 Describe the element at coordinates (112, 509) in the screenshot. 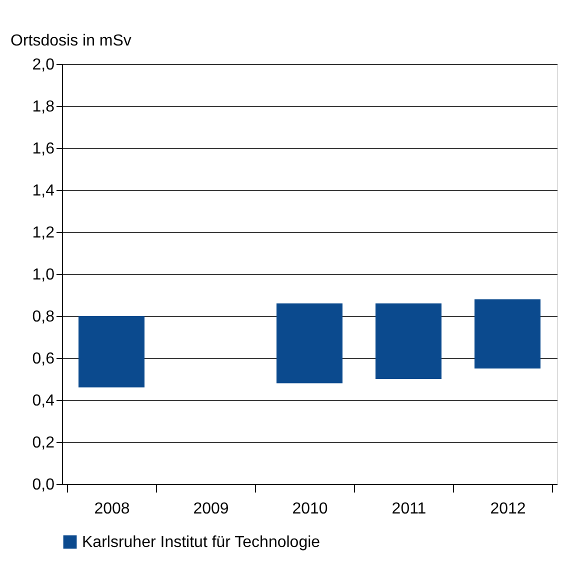

I see `x-tick-label: 2008` at that location.